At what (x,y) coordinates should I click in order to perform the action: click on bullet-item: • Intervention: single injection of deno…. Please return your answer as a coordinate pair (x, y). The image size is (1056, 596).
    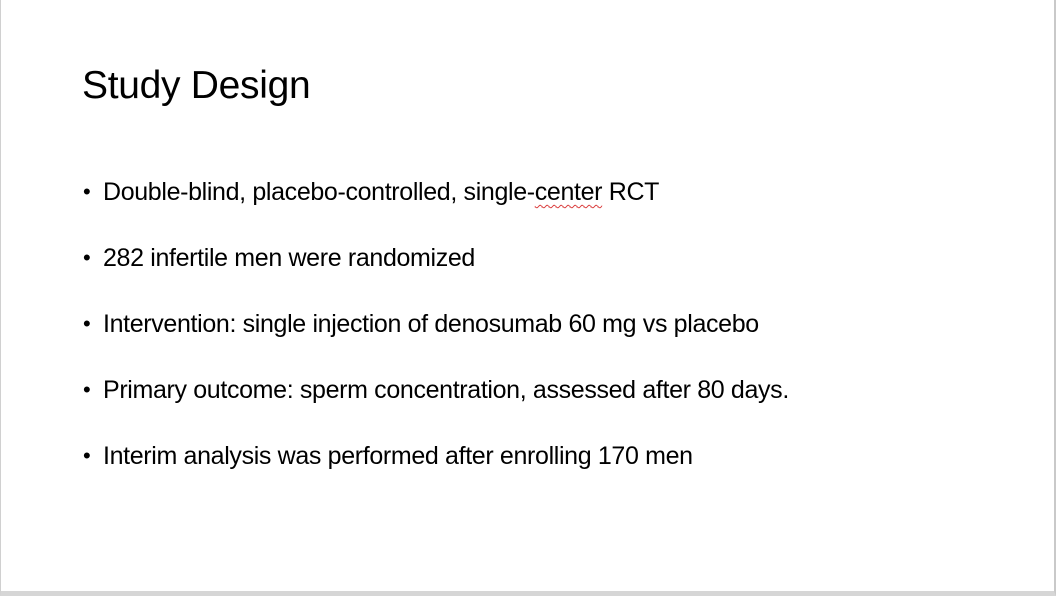
    Looking at the image, I should click on (435, 337).